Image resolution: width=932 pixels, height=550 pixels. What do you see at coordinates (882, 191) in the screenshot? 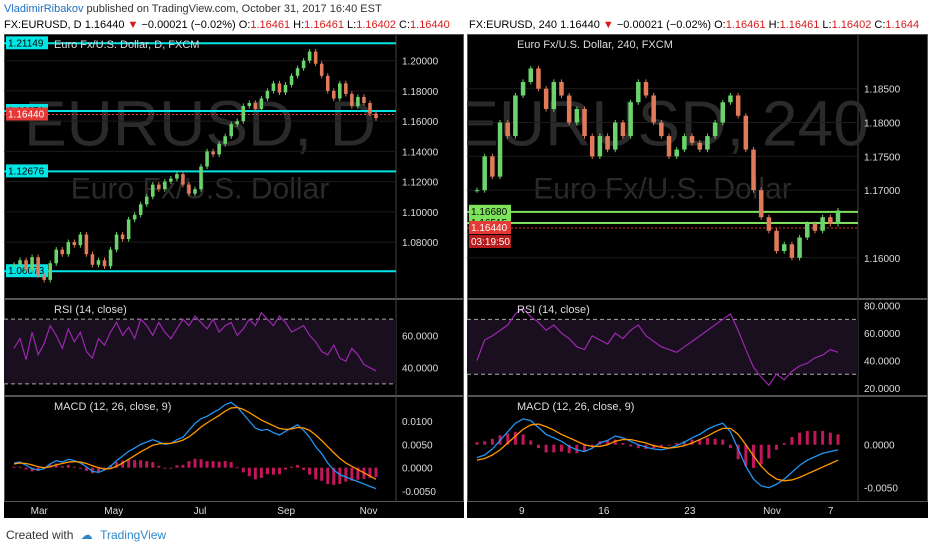
I see `price-tick-label: 1.17000` at bounding box center [882, 191].